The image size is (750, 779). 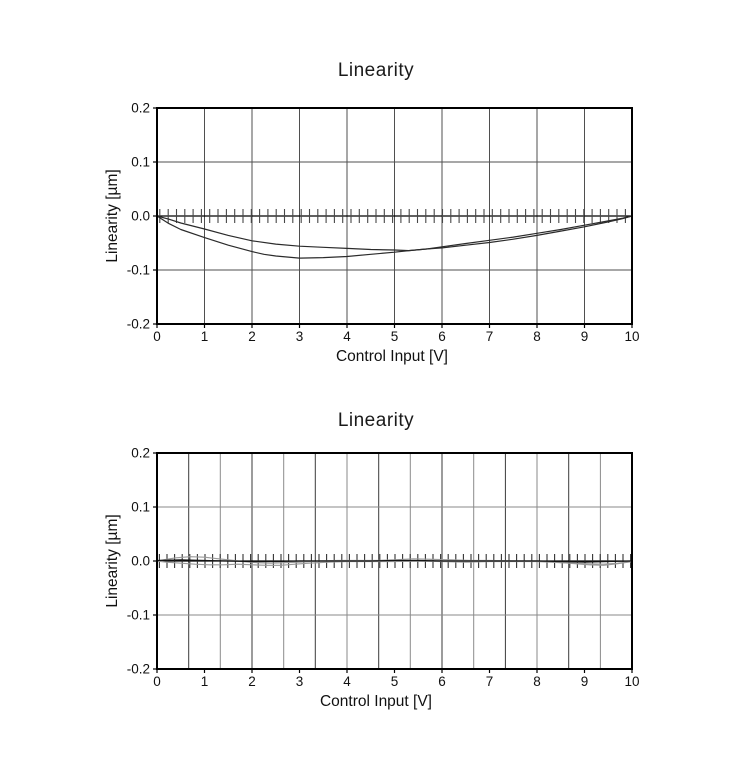 I want to click on series-curve-black-near-zero, so click(x=394, y=561).